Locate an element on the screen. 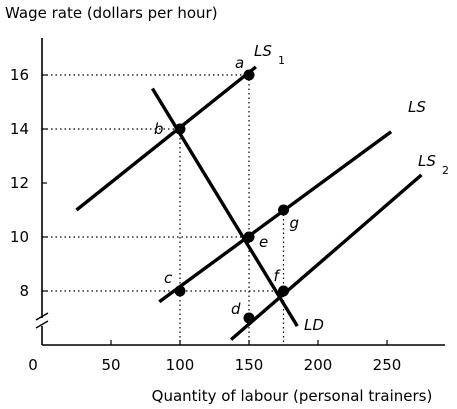  point-label-a: a is located at coordinates (239, 63).